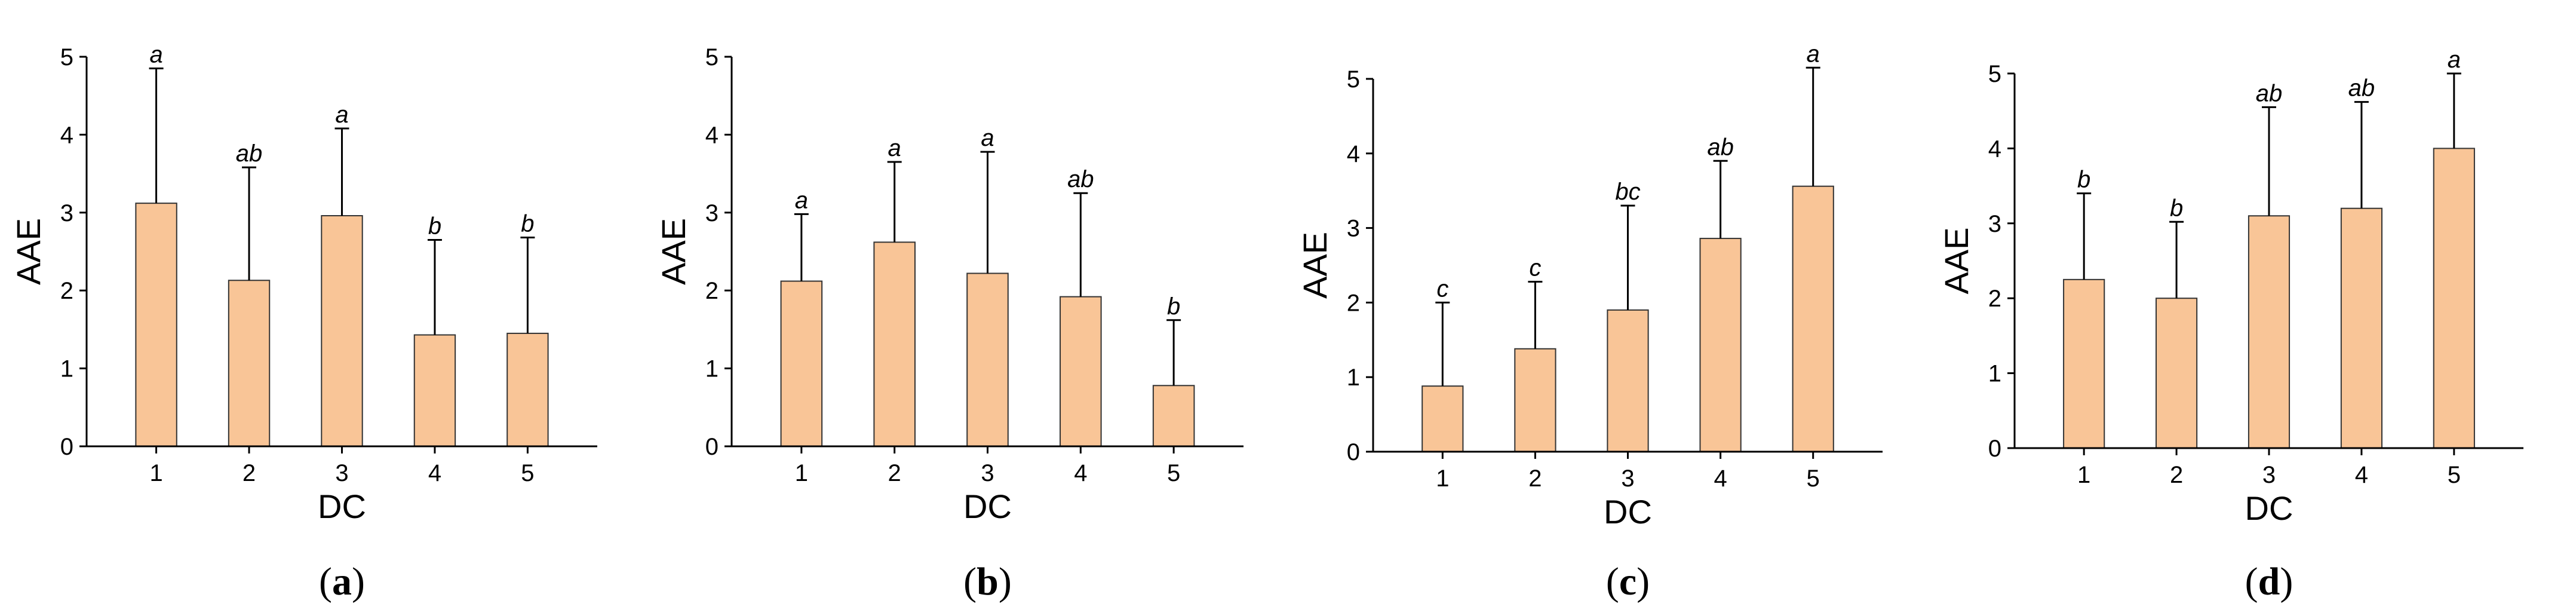 Image resolution: width=2576 pixels, height=616 pixels. Describe the element at coordinates (342, 581) in the screenshot. I see `panel-label: (a)` at that location.